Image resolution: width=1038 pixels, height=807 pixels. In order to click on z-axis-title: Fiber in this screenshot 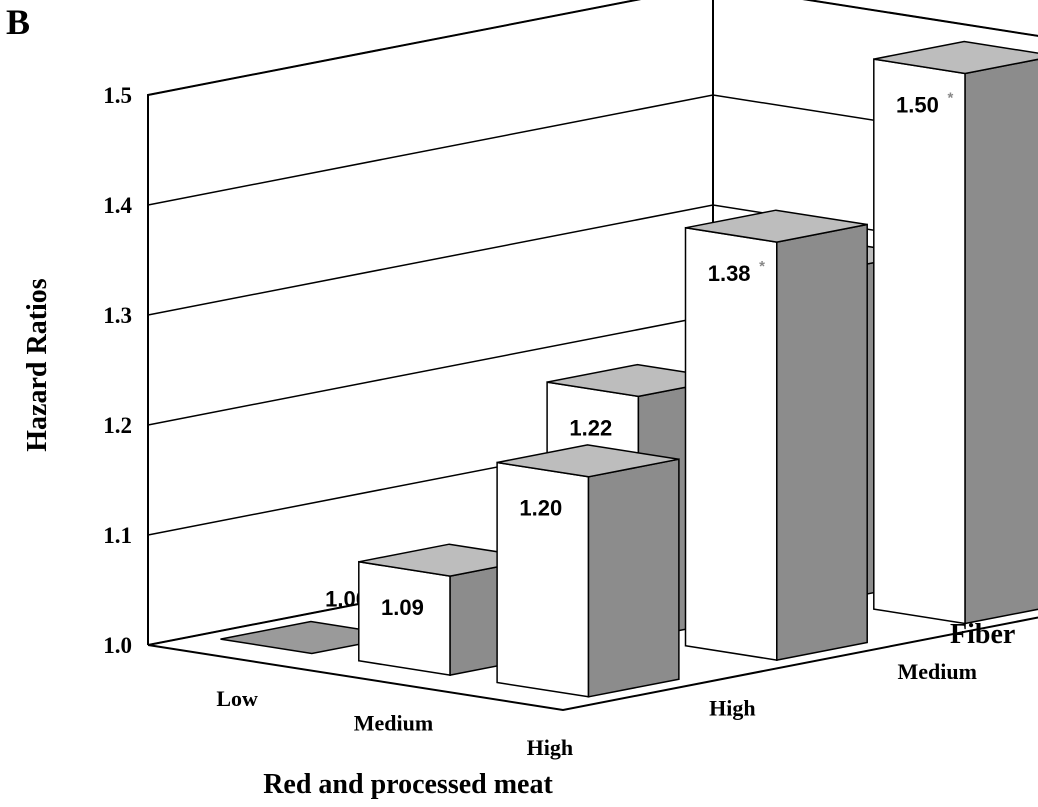, I will do `click(982, 634)`.